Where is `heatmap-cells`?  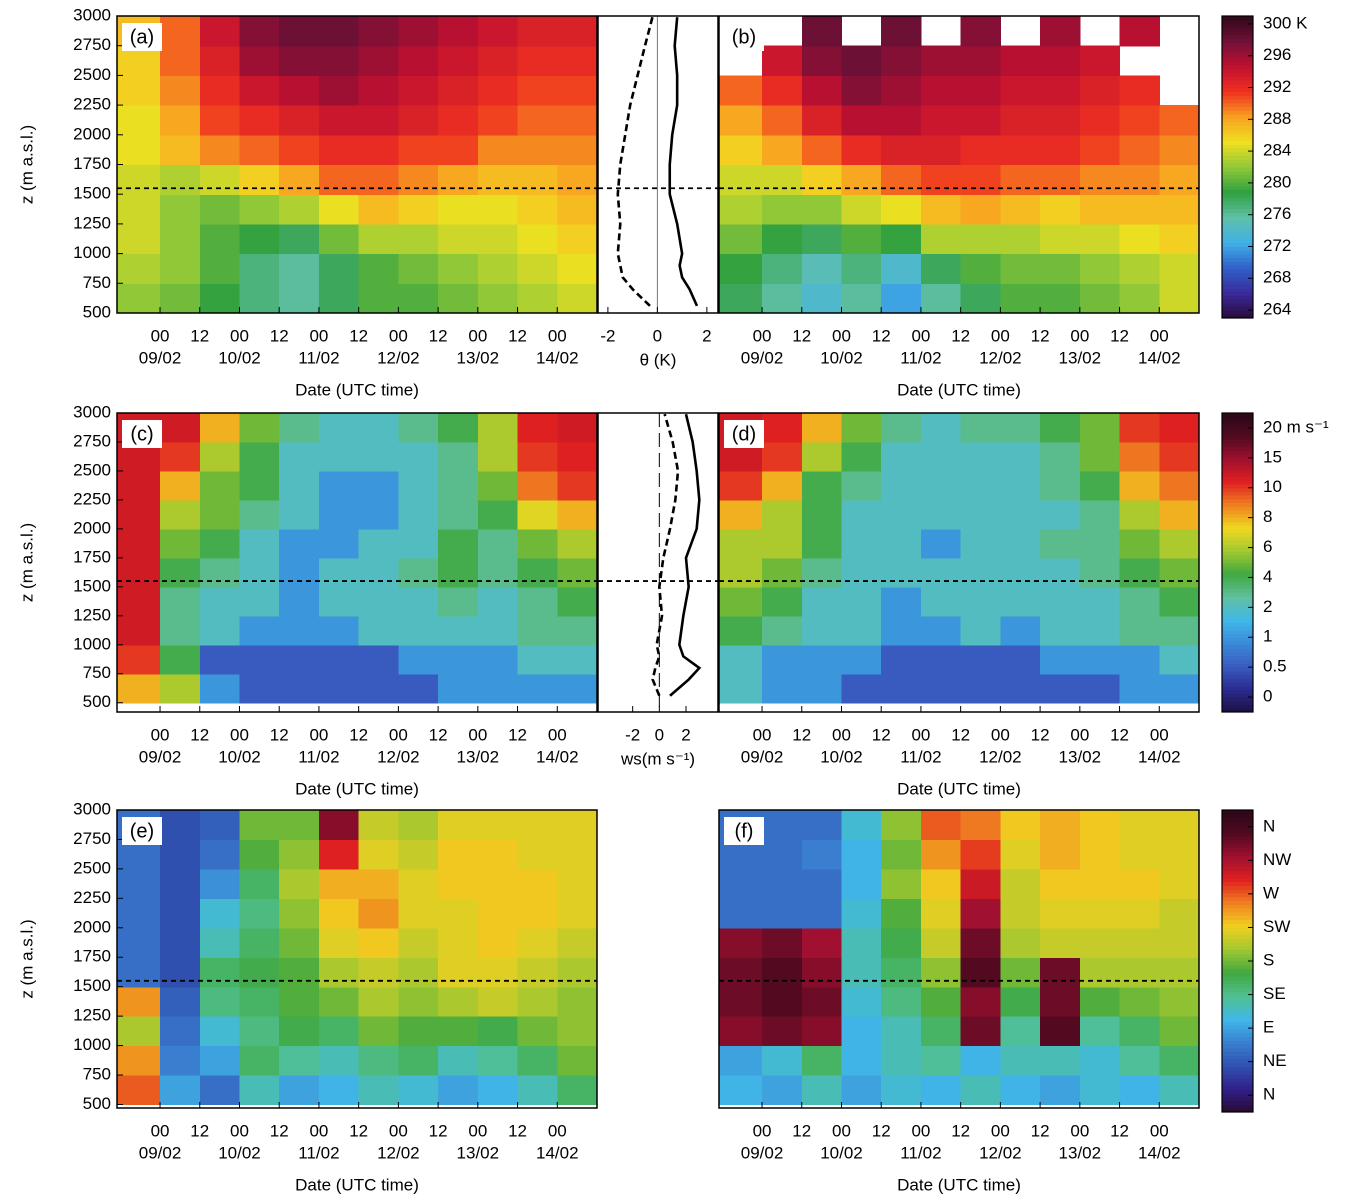 heatmap-cells is located at coordinates (959, 958).